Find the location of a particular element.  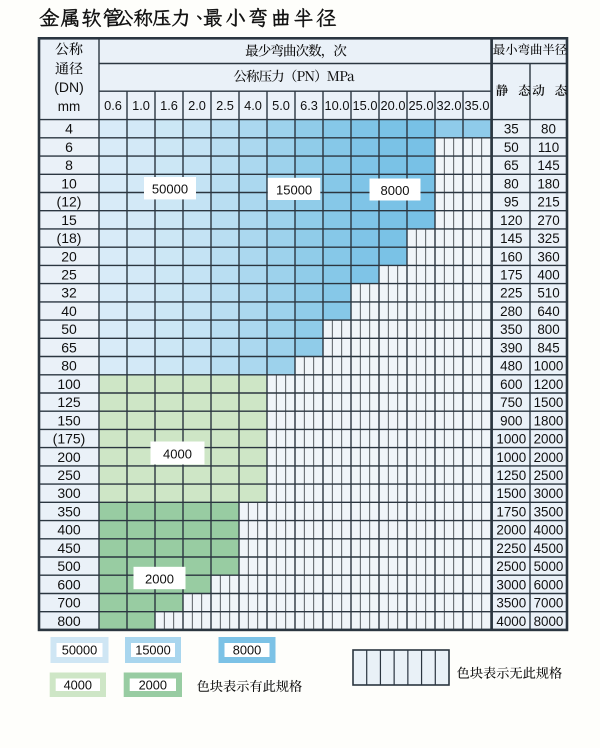

svg-text: 750 is located at coordinates (511, 402).